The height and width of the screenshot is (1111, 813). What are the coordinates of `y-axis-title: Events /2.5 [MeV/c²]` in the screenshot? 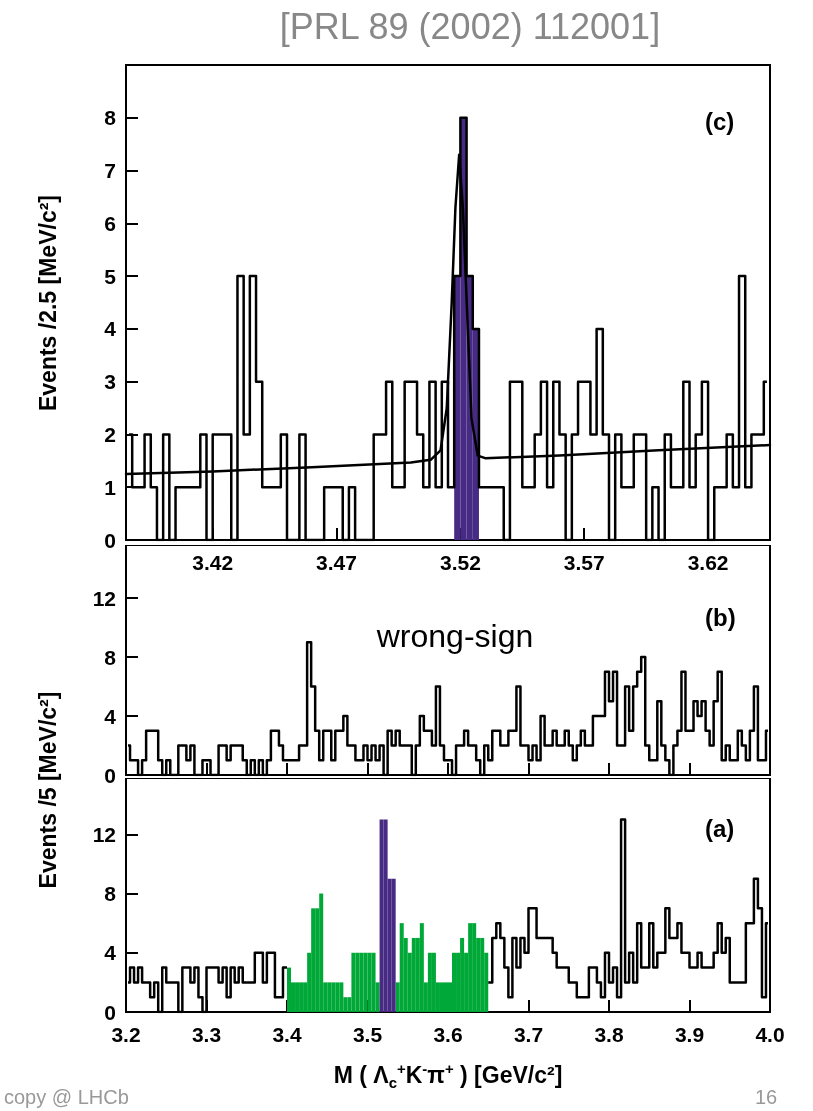 It's located at (48, 302).